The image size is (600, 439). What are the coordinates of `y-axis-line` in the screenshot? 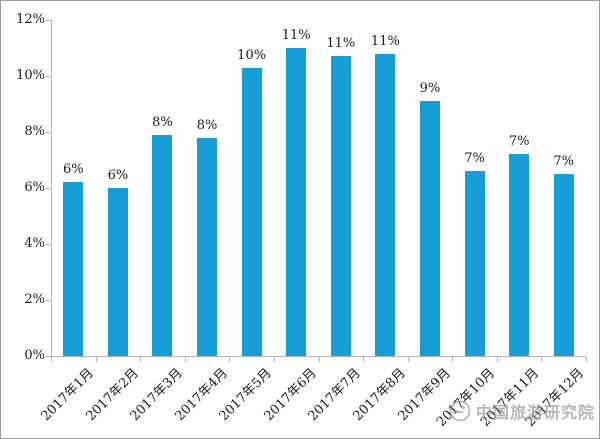 It's located at (51, 188).